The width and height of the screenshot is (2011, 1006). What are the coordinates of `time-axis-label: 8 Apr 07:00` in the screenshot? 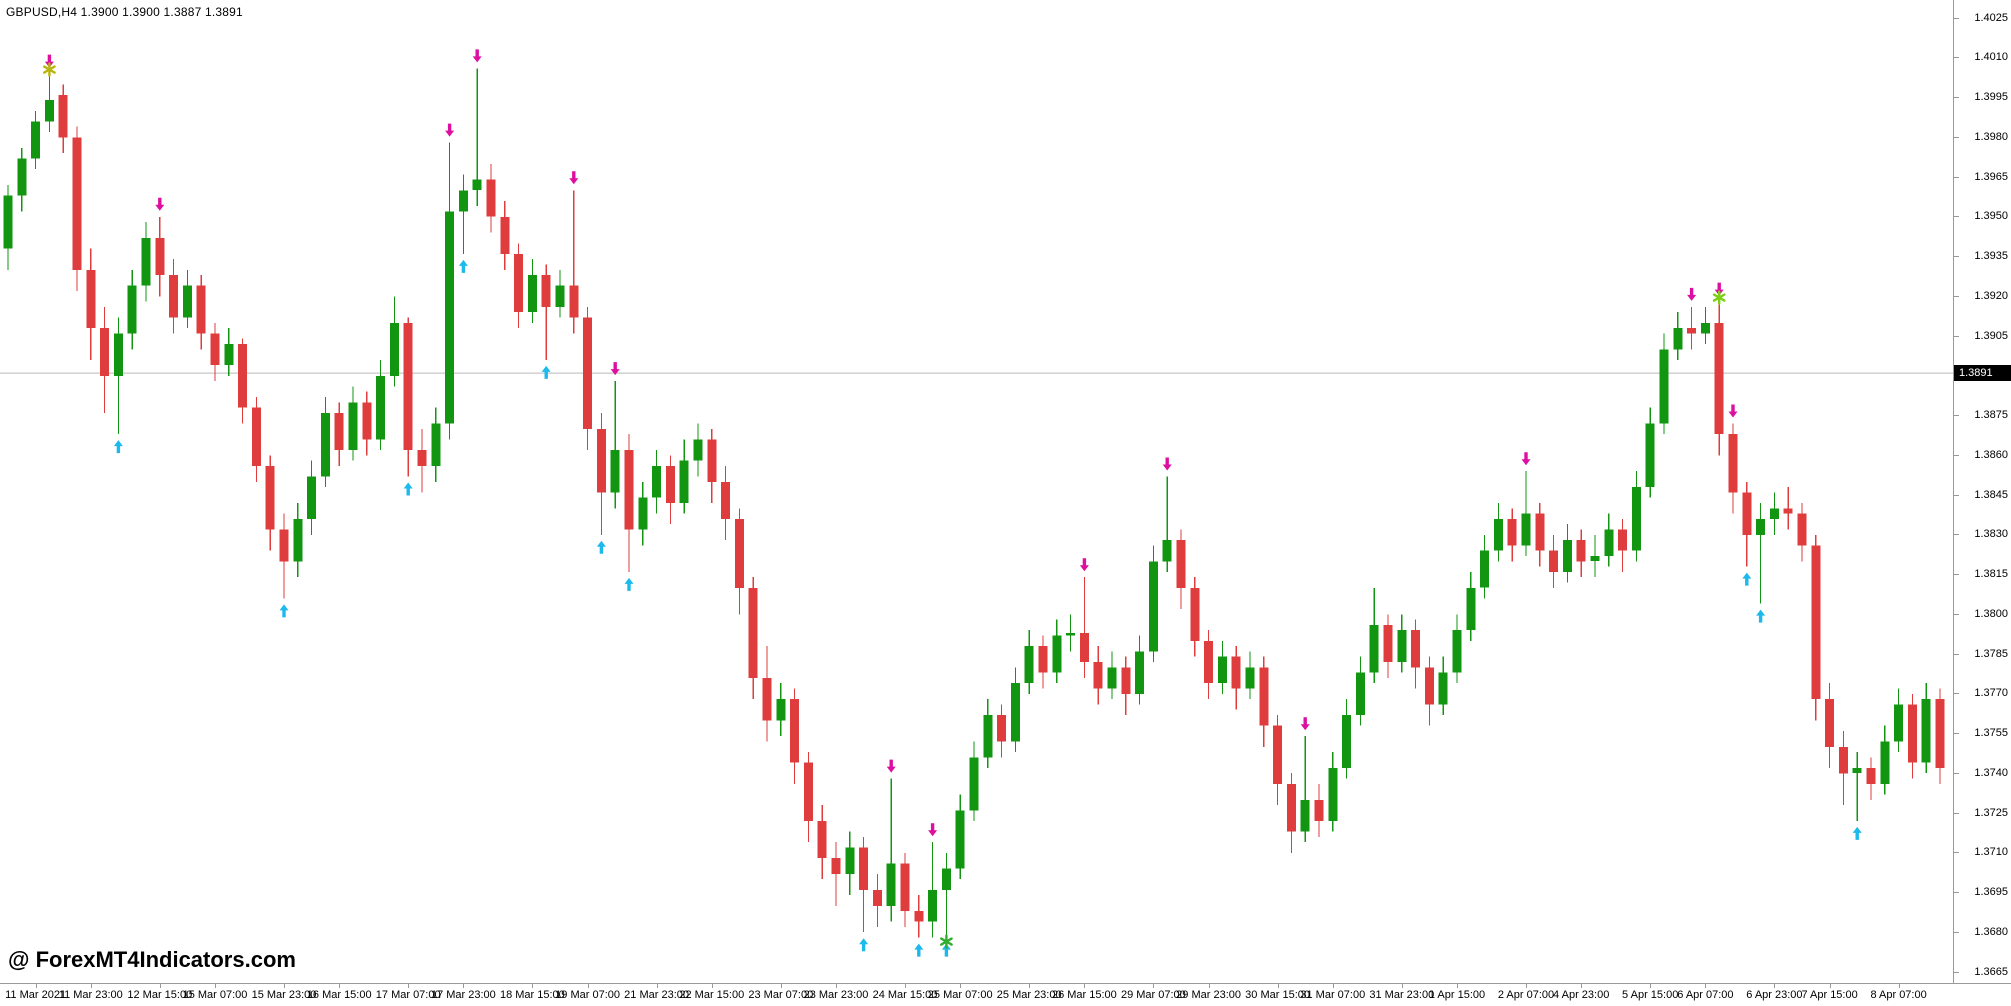 It's located at (1898, 995).